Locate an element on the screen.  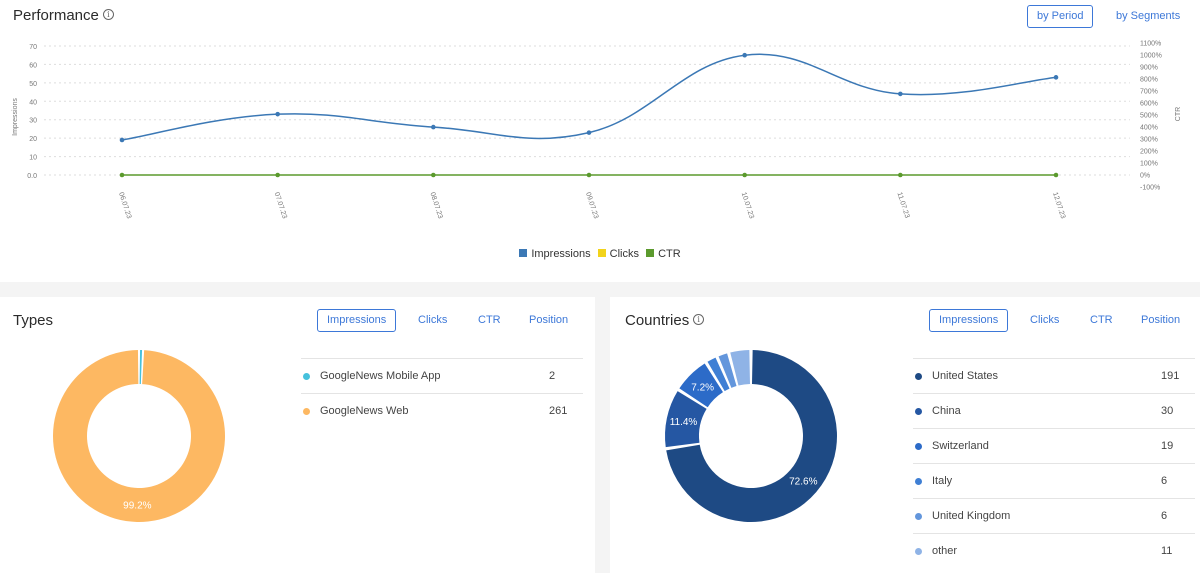
item-value: 191 is located at coordinates (1170, 376).